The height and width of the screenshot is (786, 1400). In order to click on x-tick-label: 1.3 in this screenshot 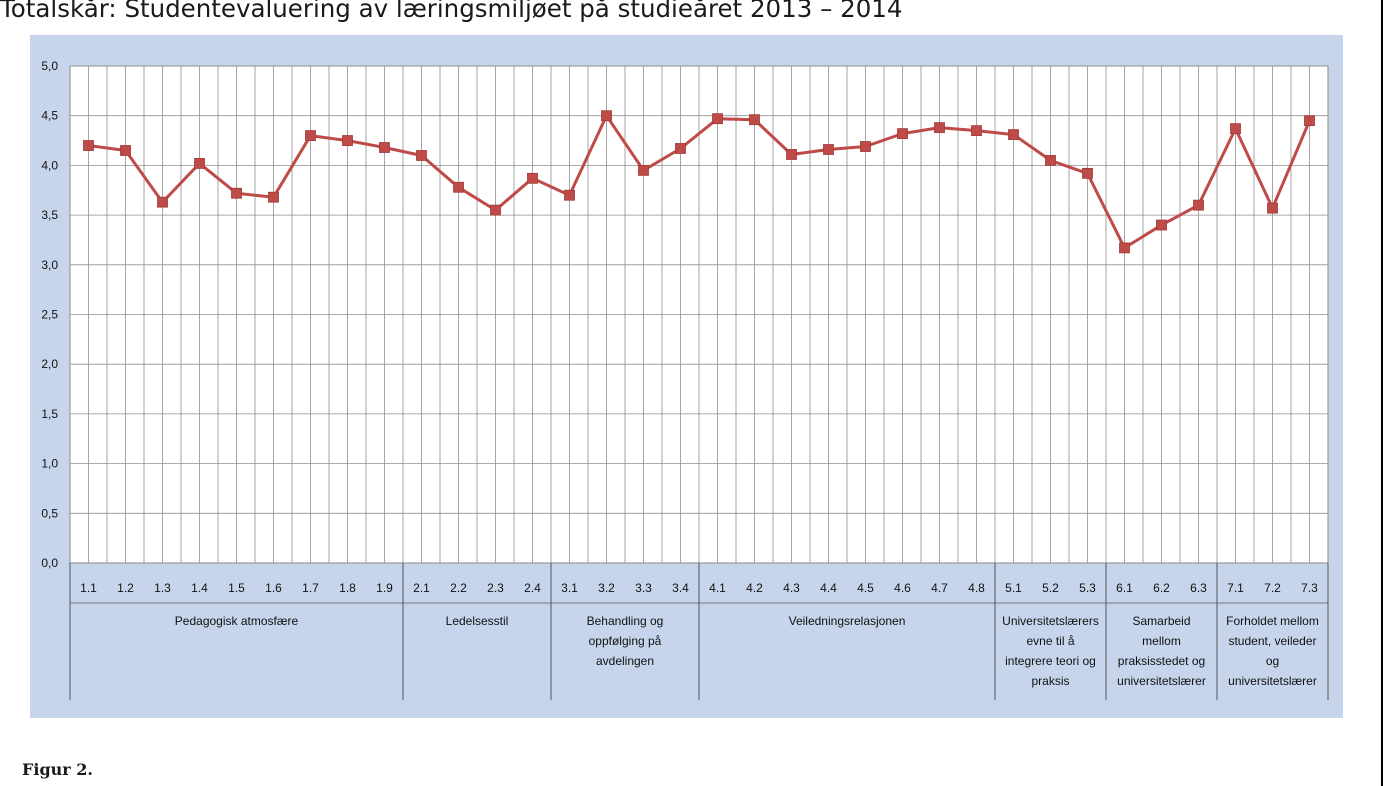, I will do `click(162, 588)`.